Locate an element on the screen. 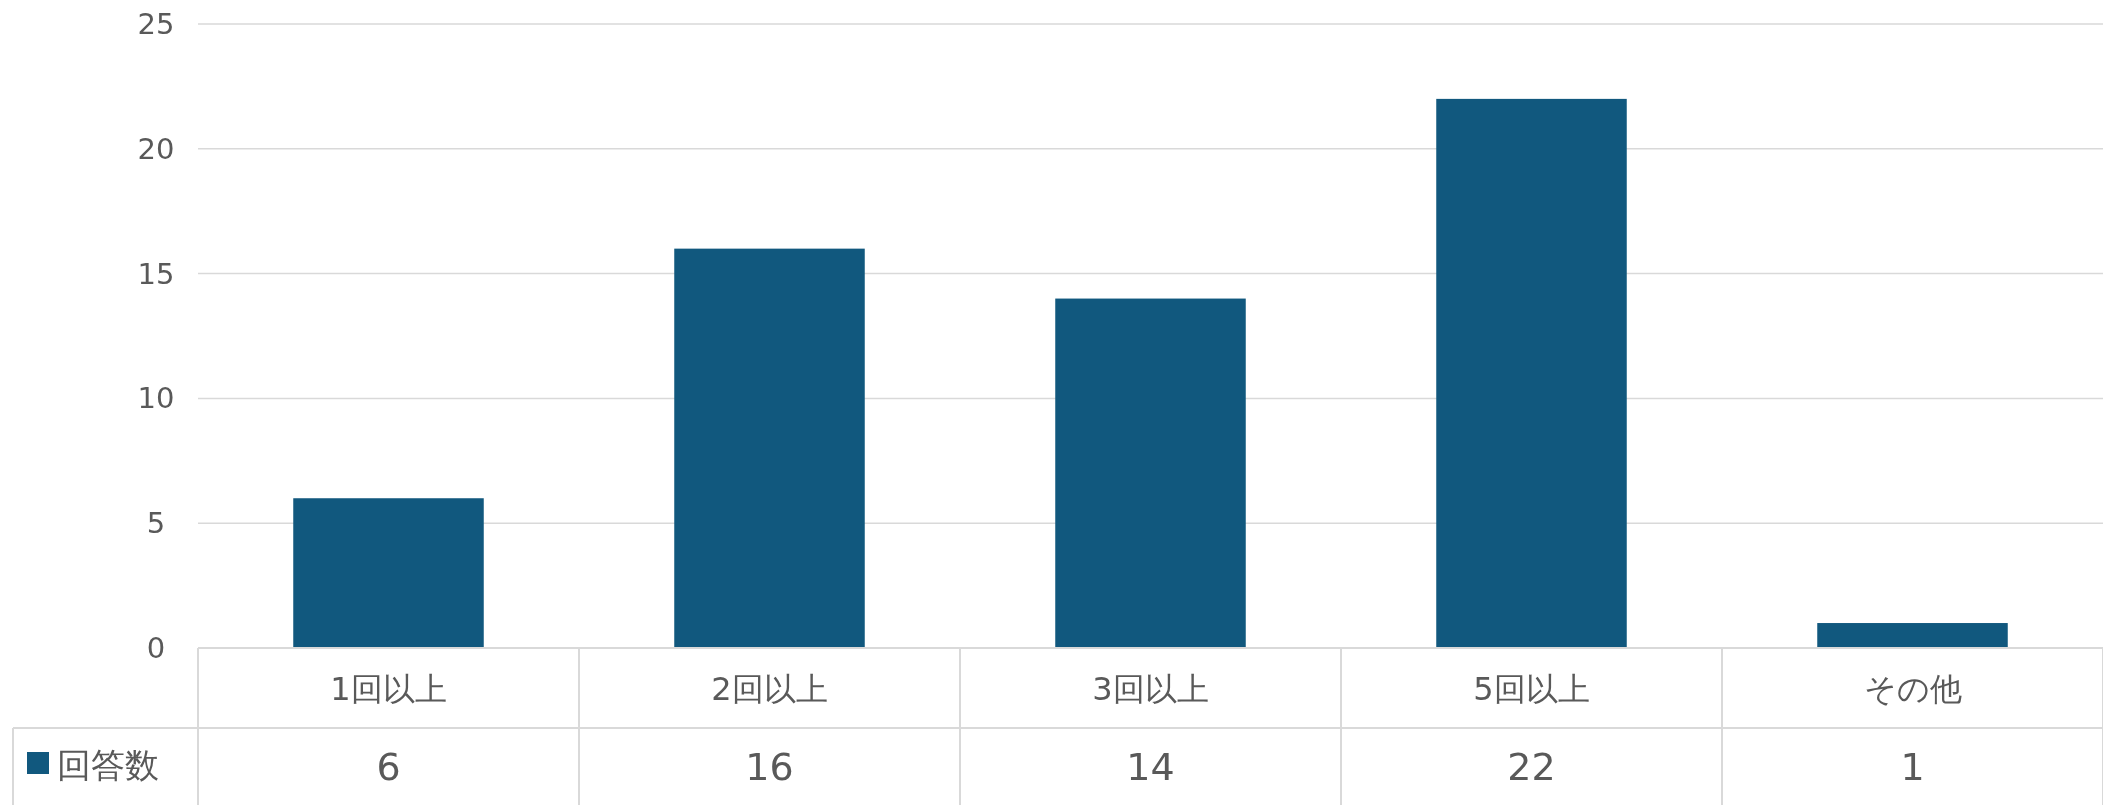 This screenshot has height=805, width=2103. y-tick-label: 25 is located at coordinates (156, 24).